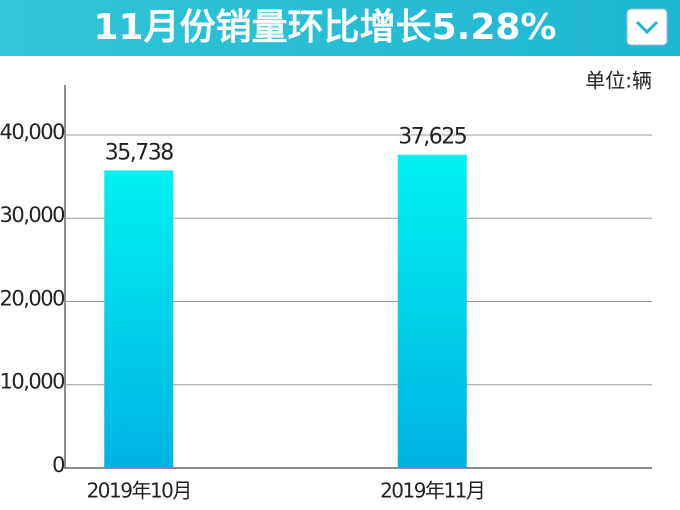 This screenshot has height=510, width=680. Describe the element at coordinates (32, 215) in the screenshot. I see `y-tick-label: 30,000` at that location.